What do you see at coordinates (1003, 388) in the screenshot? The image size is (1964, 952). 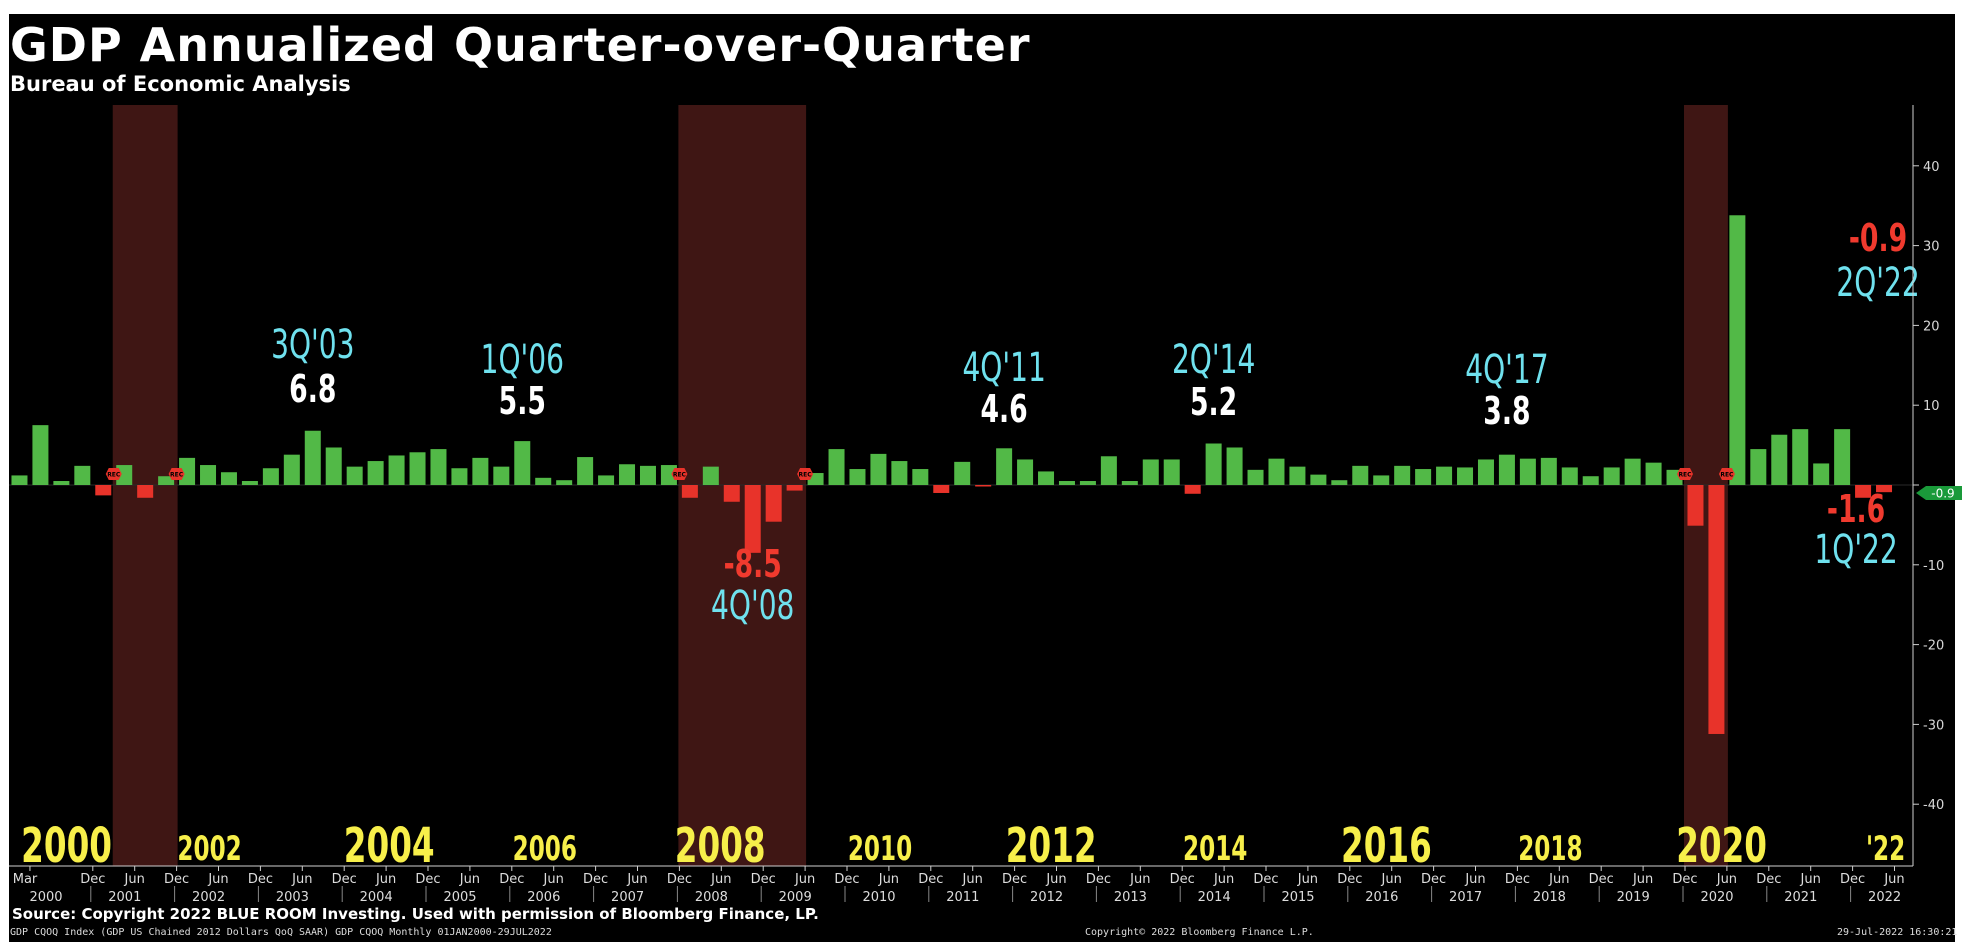 I see `annotation: 4Q'114.6` at bounding box center [1003, 388].